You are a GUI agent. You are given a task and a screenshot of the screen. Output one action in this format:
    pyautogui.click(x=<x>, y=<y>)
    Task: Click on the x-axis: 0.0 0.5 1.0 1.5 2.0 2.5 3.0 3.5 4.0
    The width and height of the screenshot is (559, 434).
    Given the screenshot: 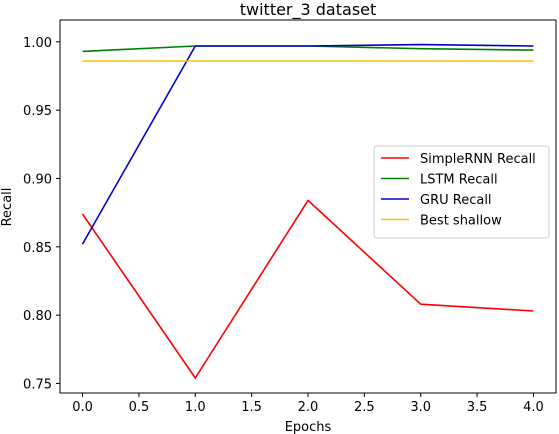 What is the action you would take?
    pyautogui.click(x=308, y=404)
    